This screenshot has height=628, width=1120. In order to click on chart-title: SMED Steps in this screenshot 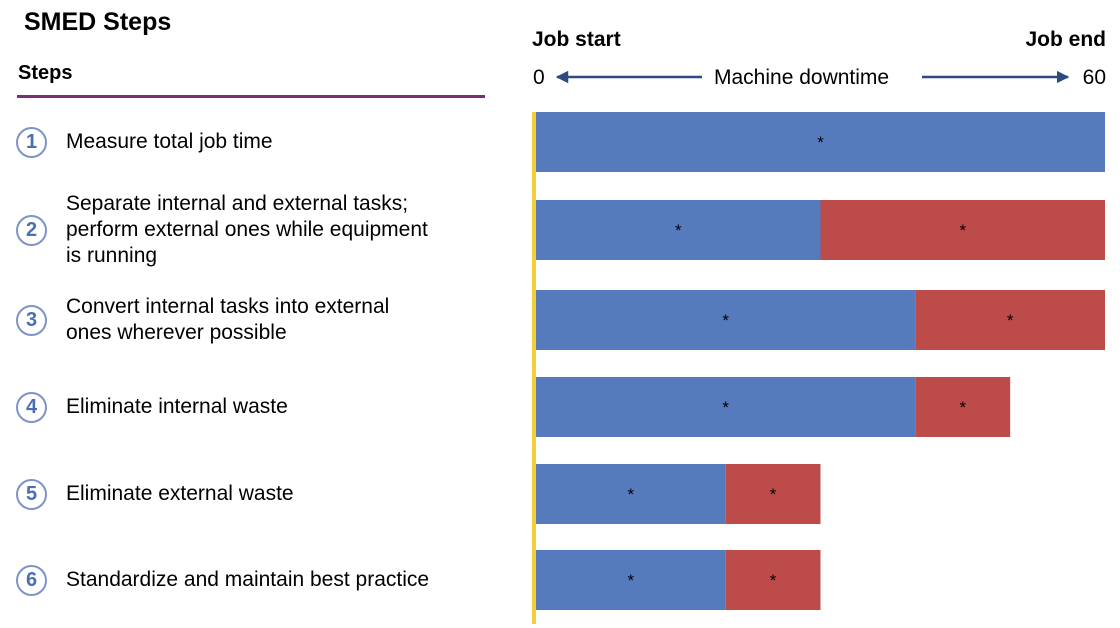, I will do `click(98, 22)`.